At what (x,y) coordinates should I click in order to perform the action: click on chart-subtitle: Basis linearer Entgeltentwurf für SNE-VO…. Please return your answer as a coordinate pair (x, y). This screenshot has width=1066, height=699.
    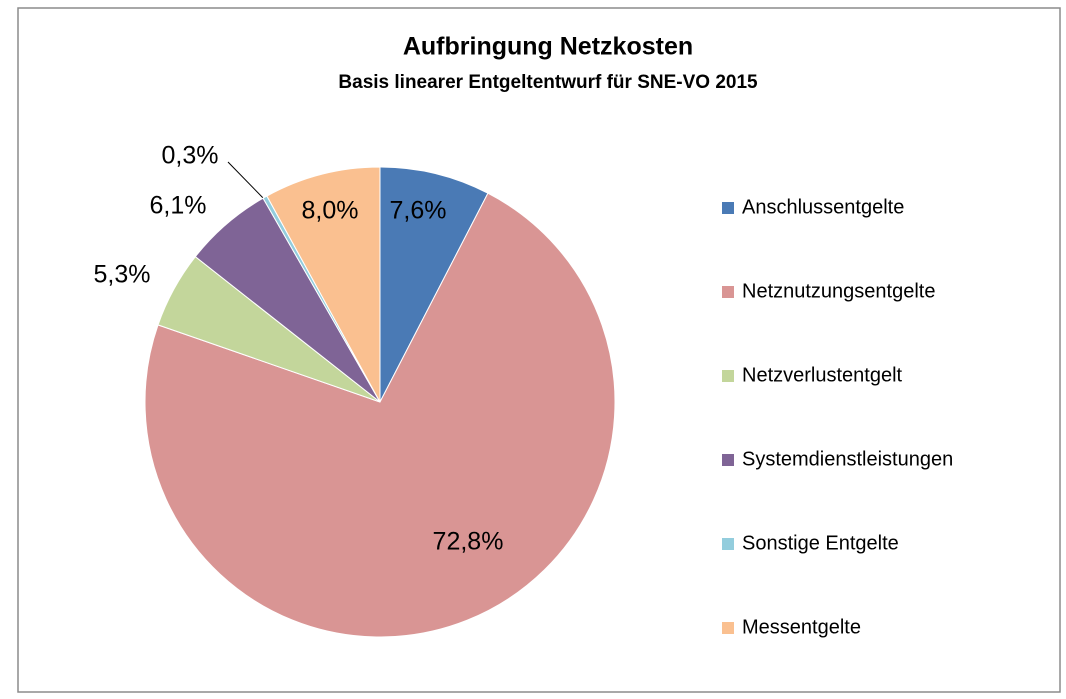
    Looking at the image, I should click on (548, 82).